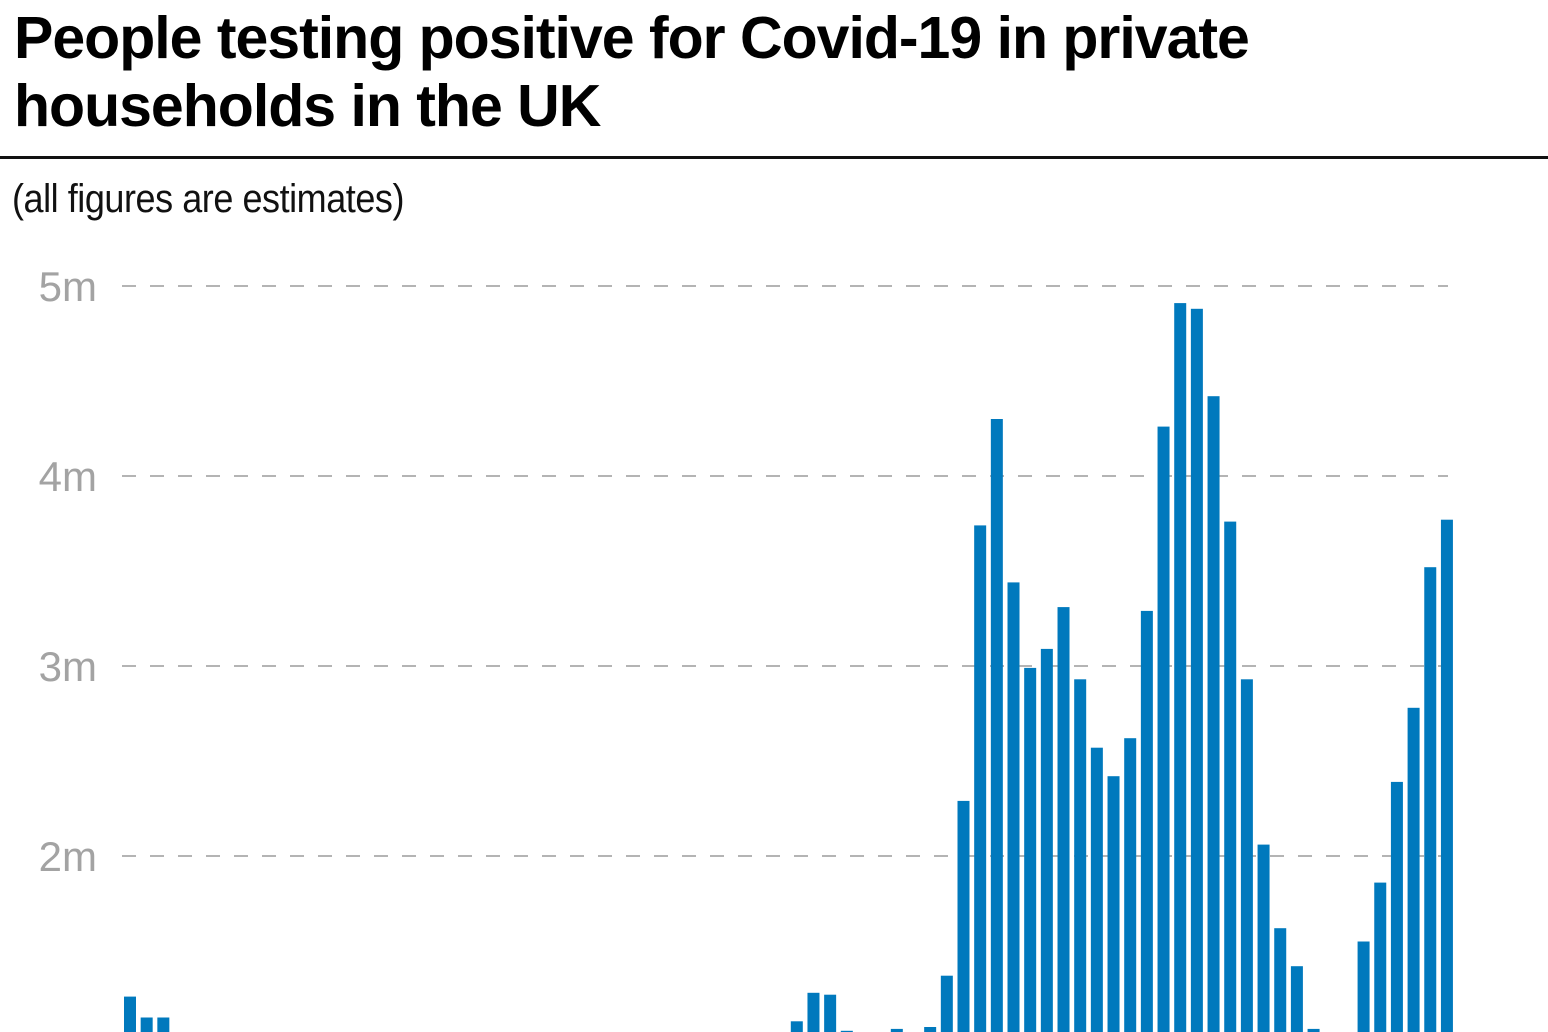 This screenshot has height=1032, width=1548. Describe the element at coordinates (68, 666) in the screenshot. I see `y-tick-label: 3m` at that location.